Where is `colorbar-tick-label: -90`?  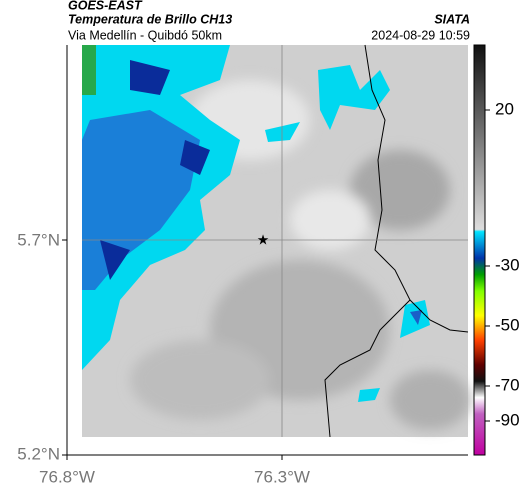 colorbar-tick-label: -90 is located at coordinates (507, 419).